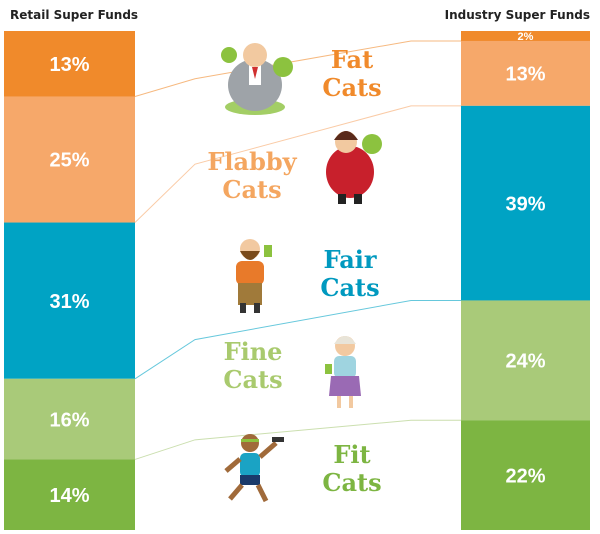  I want to click on retail-value-label: 16%, so click(69, 420).